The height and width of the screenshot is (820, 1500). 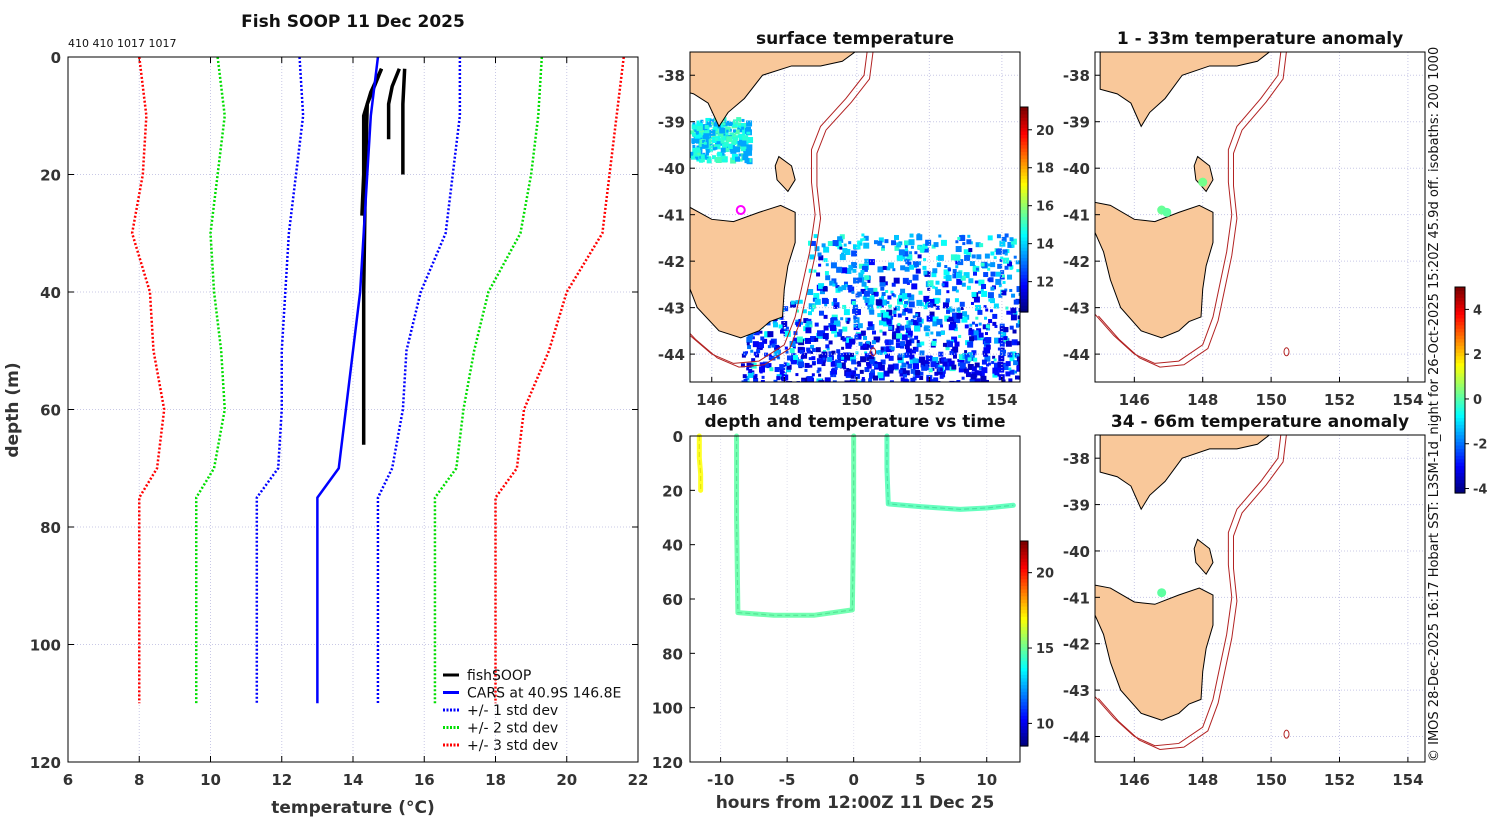 I want to click on isobath-200m, so click(x=1188, y=208).